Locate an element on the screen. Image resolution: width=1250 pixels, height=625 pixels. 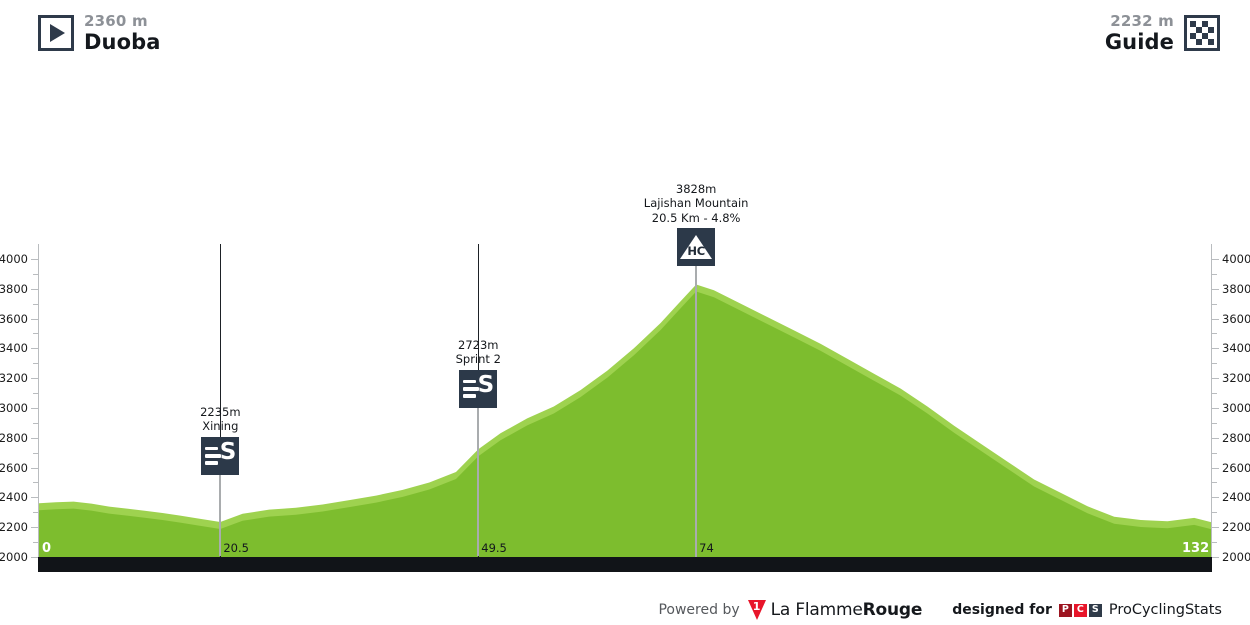
poi-label-xining: 2235m Xining is located at coordinates (220, 419).